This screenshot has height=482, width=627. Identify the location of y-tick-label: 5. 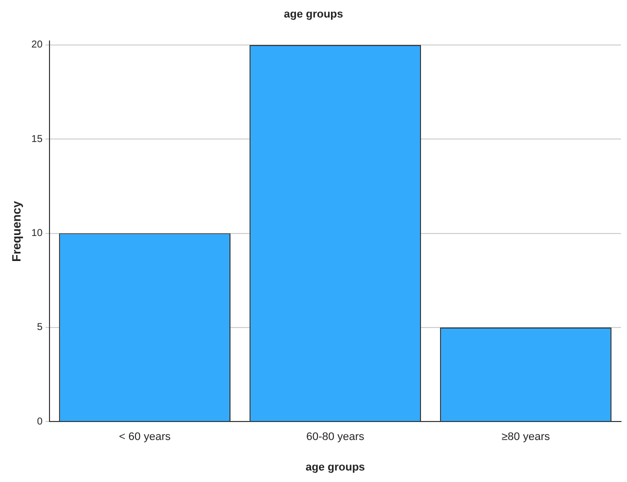
(39, 328).